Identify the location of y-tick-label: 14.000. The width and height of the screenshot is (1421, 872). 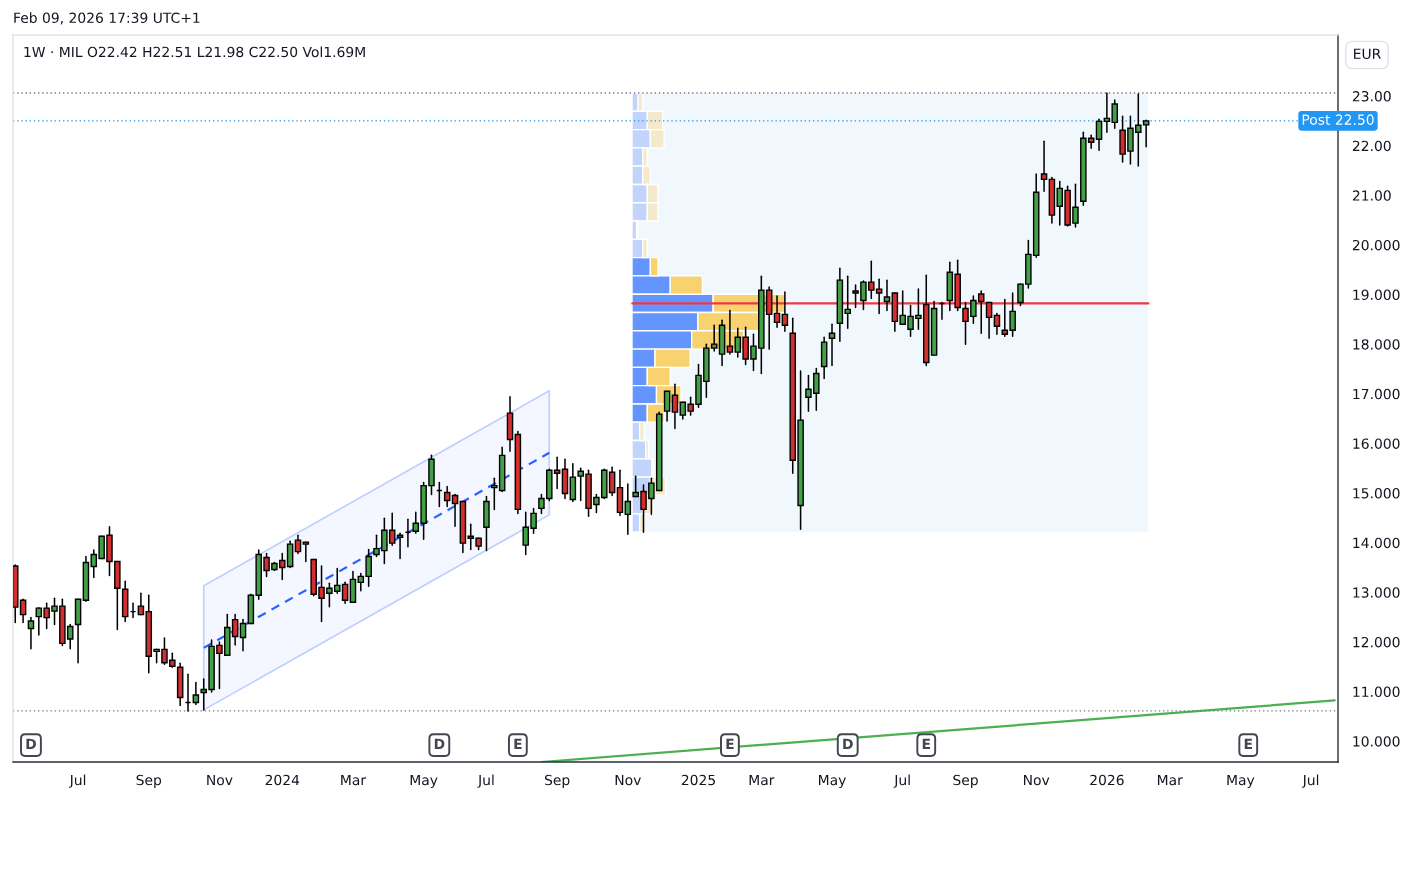
(1376, 543).